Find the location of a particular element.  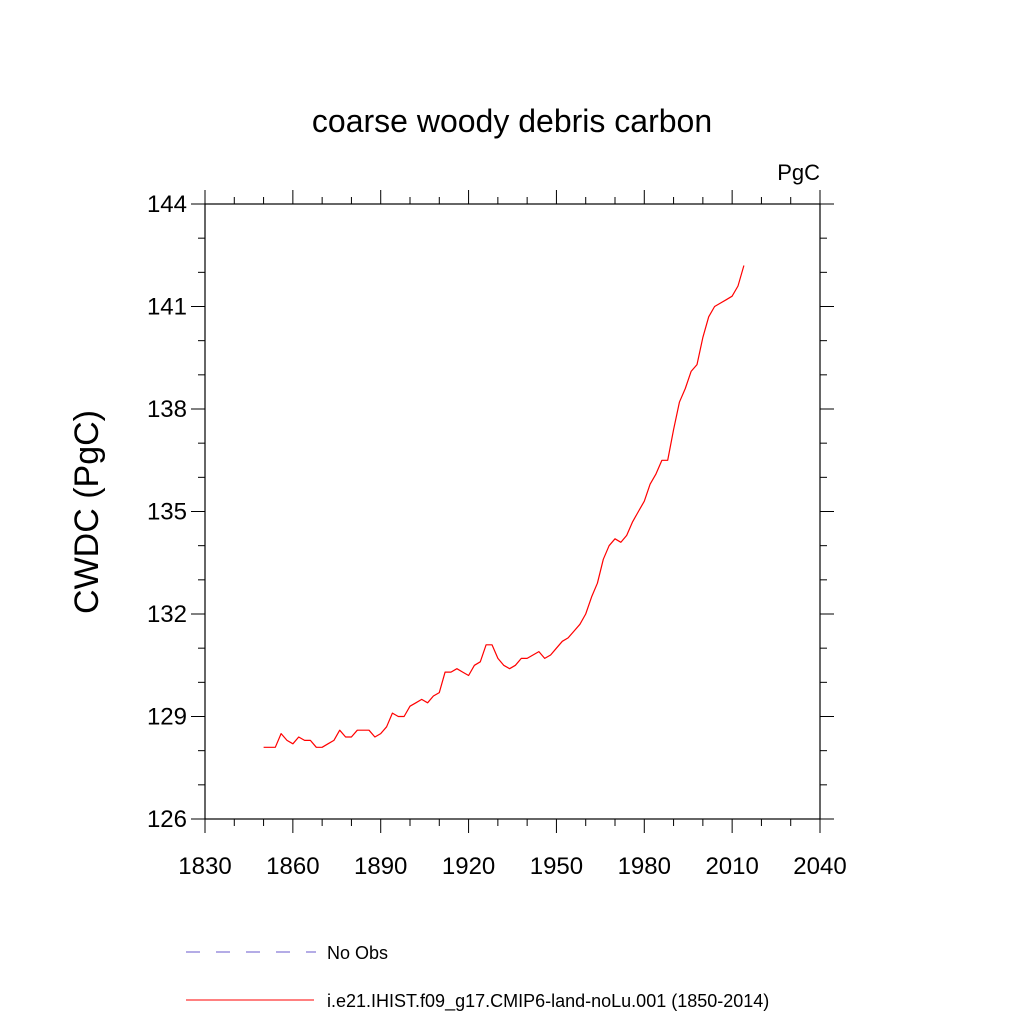

y-tick-label: 126 is located at coordinates (167, 819).